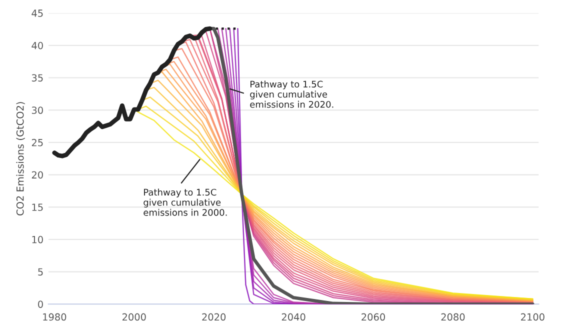 This screenshot has width=570, height=327. Describe the element at coordinates (214, 317) in the screenshot. I see `x-tick-label: 2020` at that location.